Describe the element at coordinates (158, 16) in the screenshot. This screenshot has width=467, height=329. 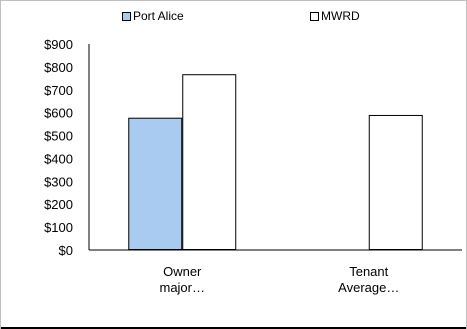
I see `legend-label-port-alice: Port Alice` at that location.